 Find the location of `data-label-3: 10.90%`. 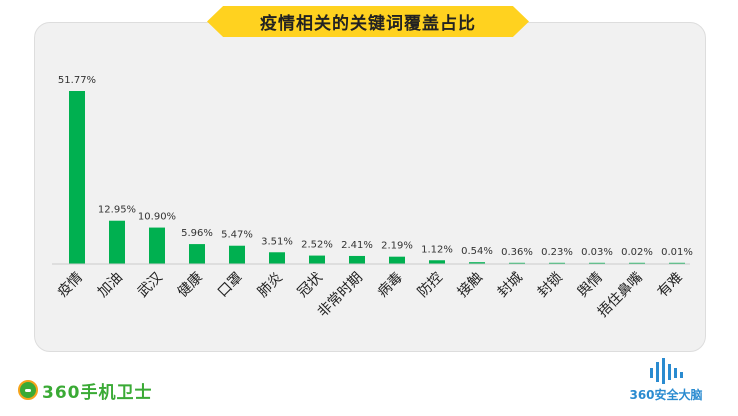

data-label-3: 10.90% is located at coordinates (157, 217).